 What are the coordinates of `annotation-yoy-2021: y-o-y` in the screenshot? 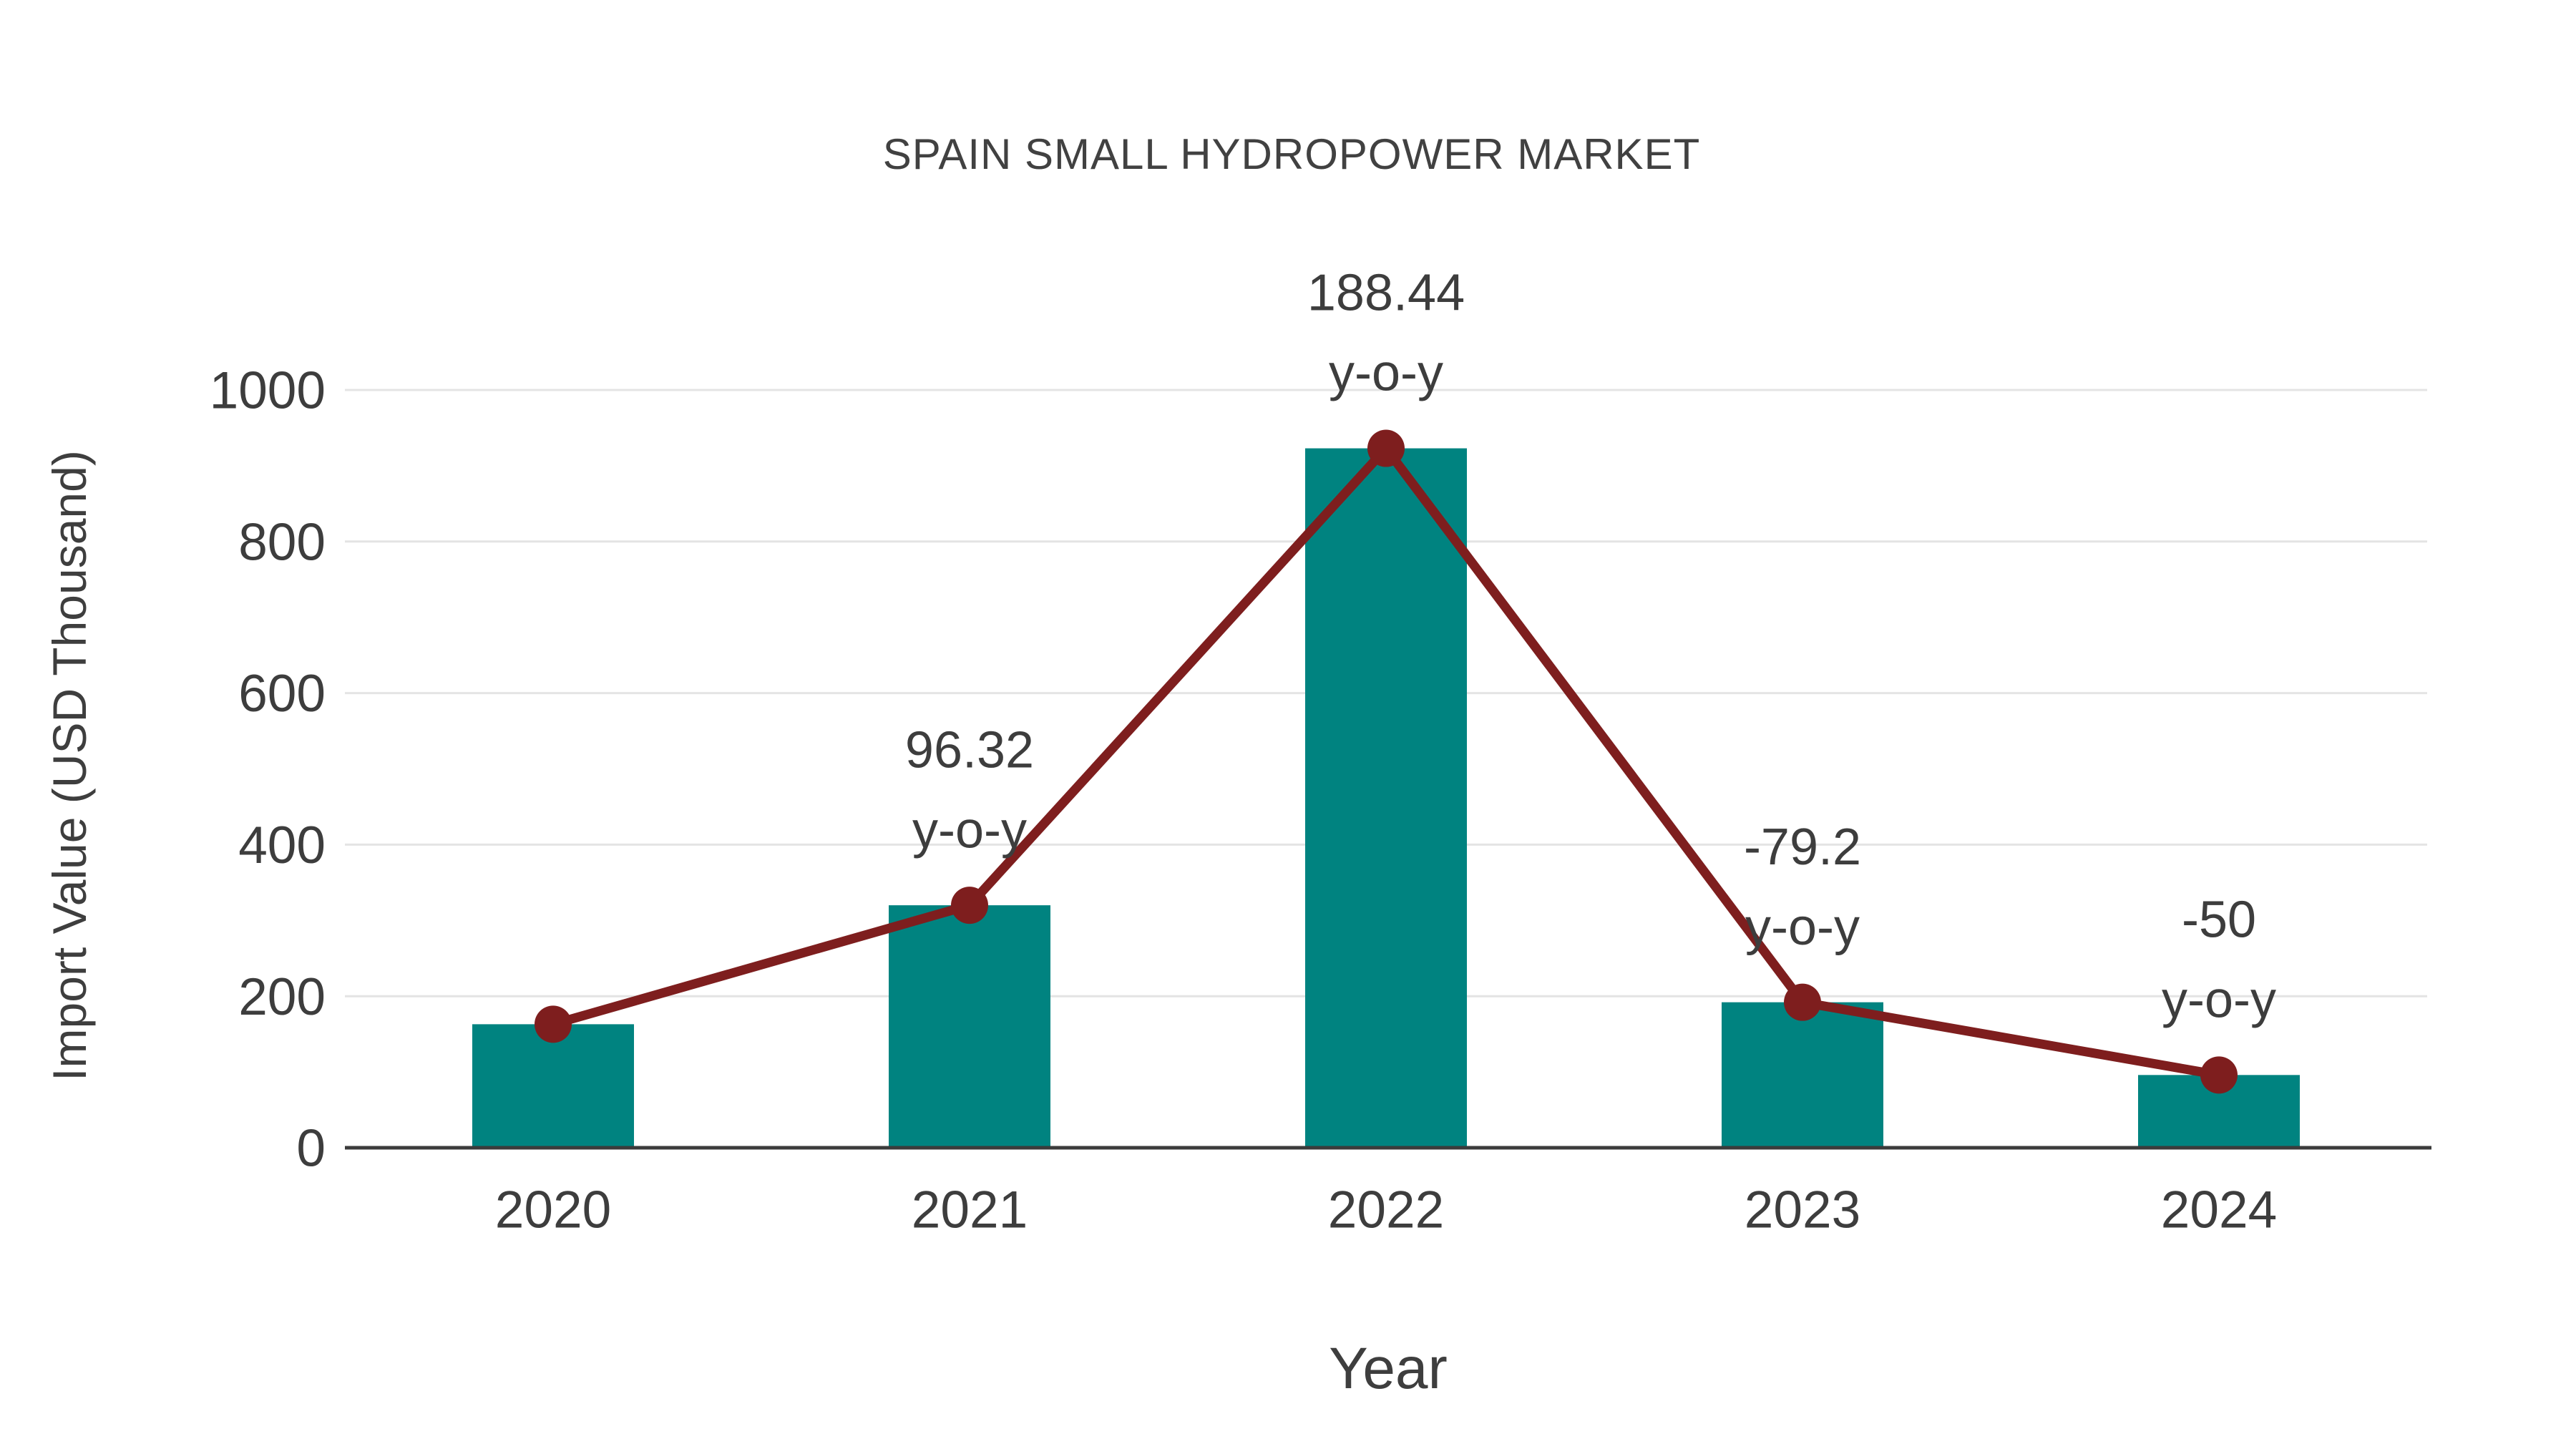 It's located at (969, 830).